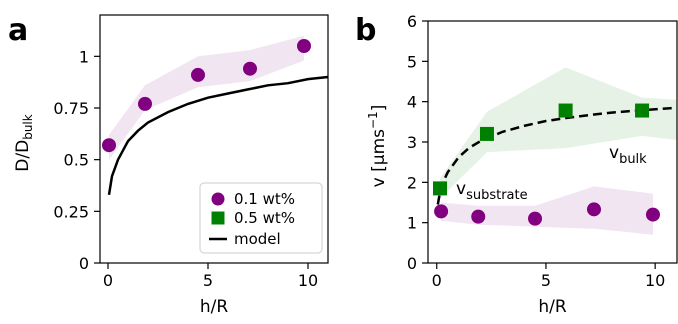  Describe the element at coordinates (412, 102) in the screenshot. I see `y-tick-label: 4` at that location.